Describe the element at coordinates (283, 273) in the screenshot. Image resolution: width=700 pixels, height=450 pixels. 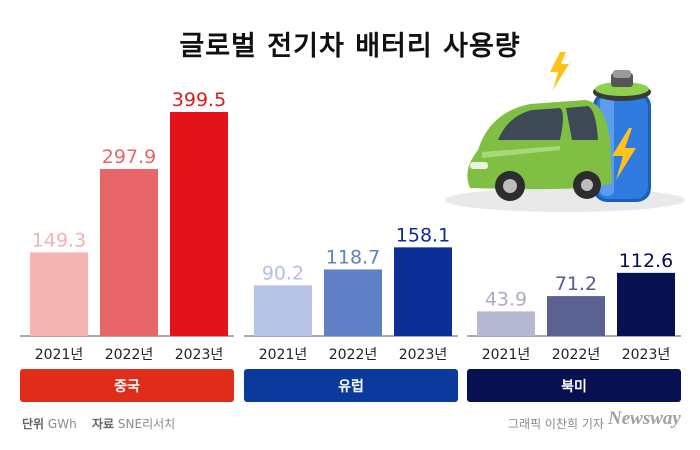
I see `value-label: 90.2` at that location.